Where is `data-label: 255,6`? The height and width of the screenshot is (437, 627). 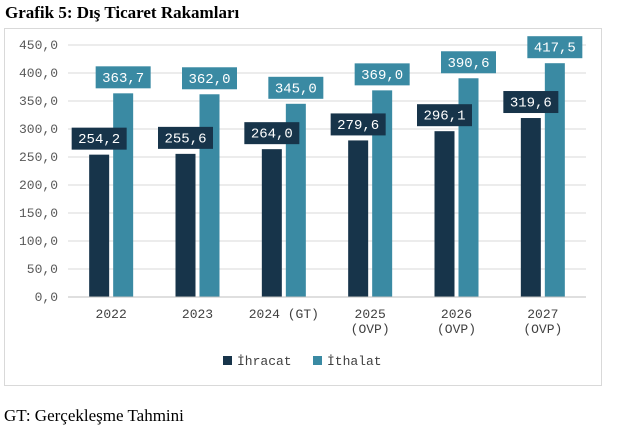
data-label: 255,6 is located at coordinates (185, 139).